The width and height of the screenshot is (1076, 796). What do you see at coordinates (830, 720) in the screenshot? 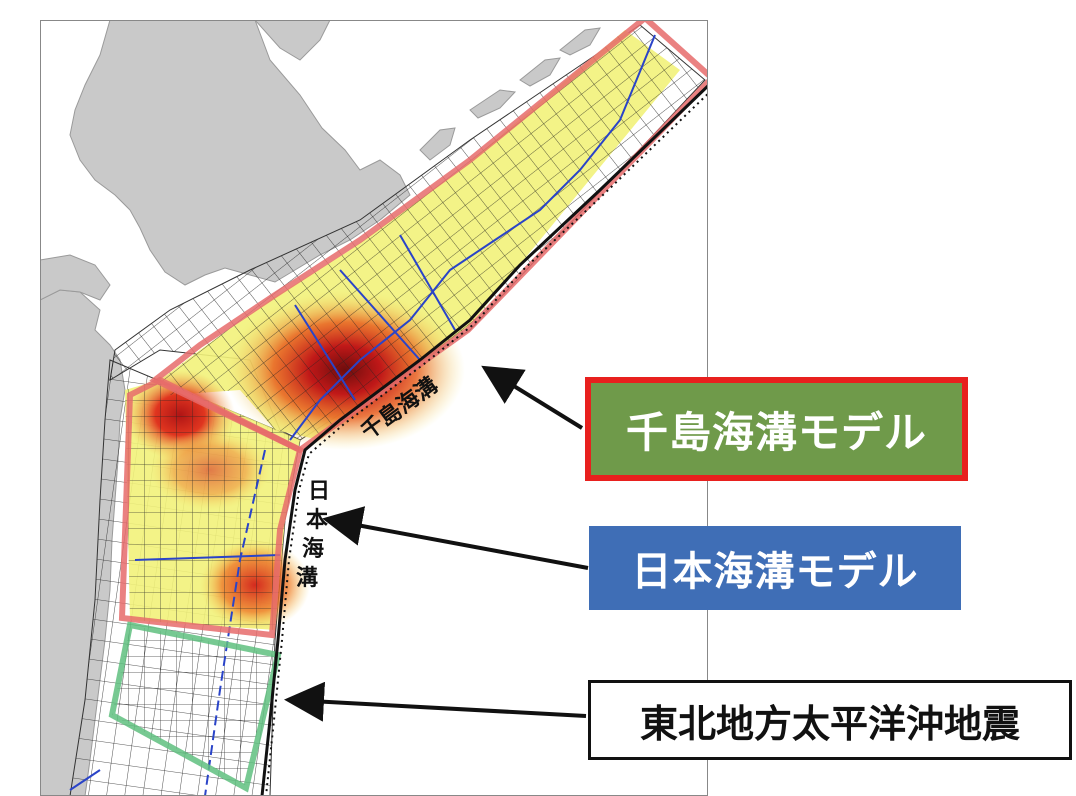
I see `tohoku-earthquake-label: 東北地方太平洋沖地震` at bounding box center [830, 720].